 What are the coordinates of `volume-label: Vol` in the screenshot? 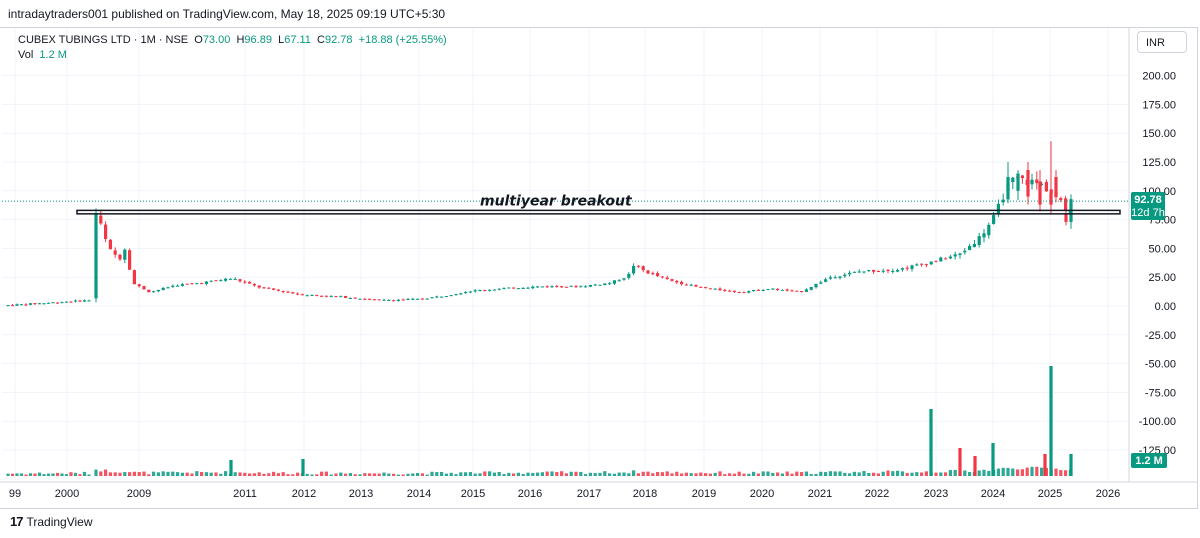 It's located at (26, 55).